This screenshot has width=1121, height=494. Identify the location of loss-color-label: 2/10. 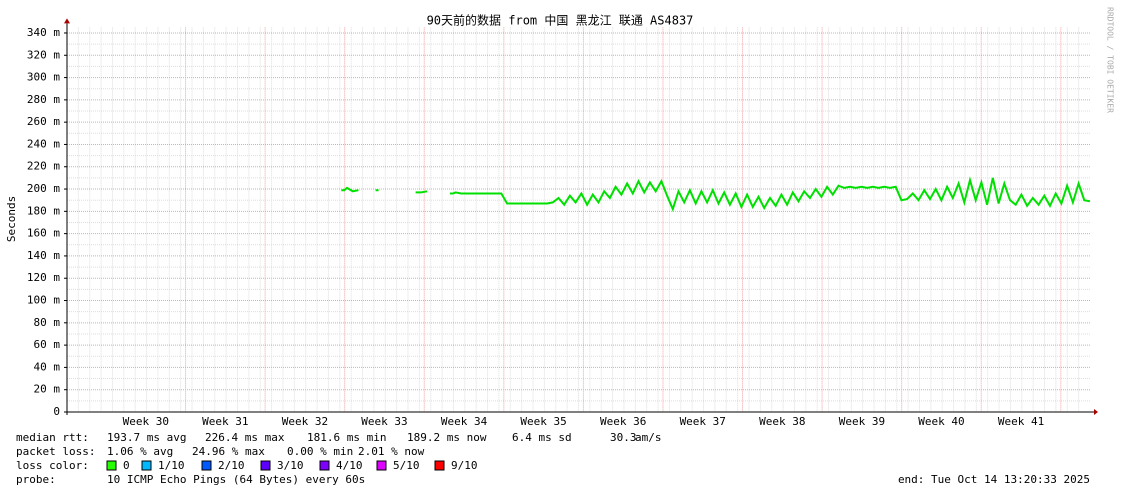
(231, 465).